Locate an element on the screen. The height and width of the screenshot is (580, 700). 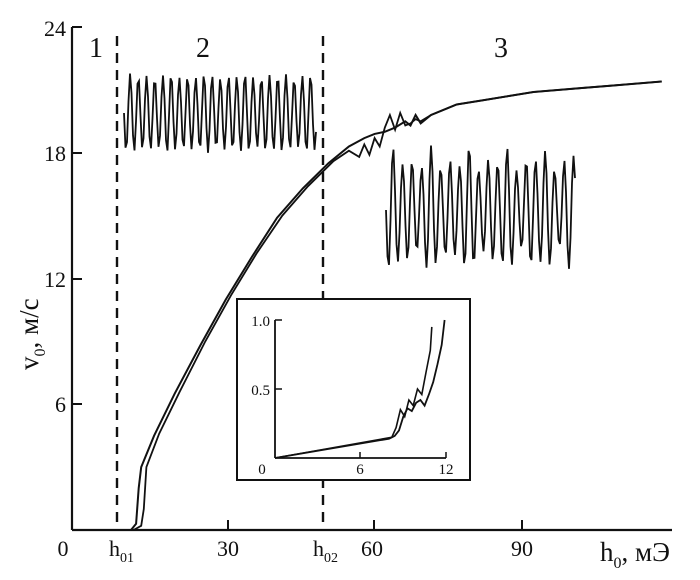
x-special-tick-h02: h02 is located at coordinates (325, 551).